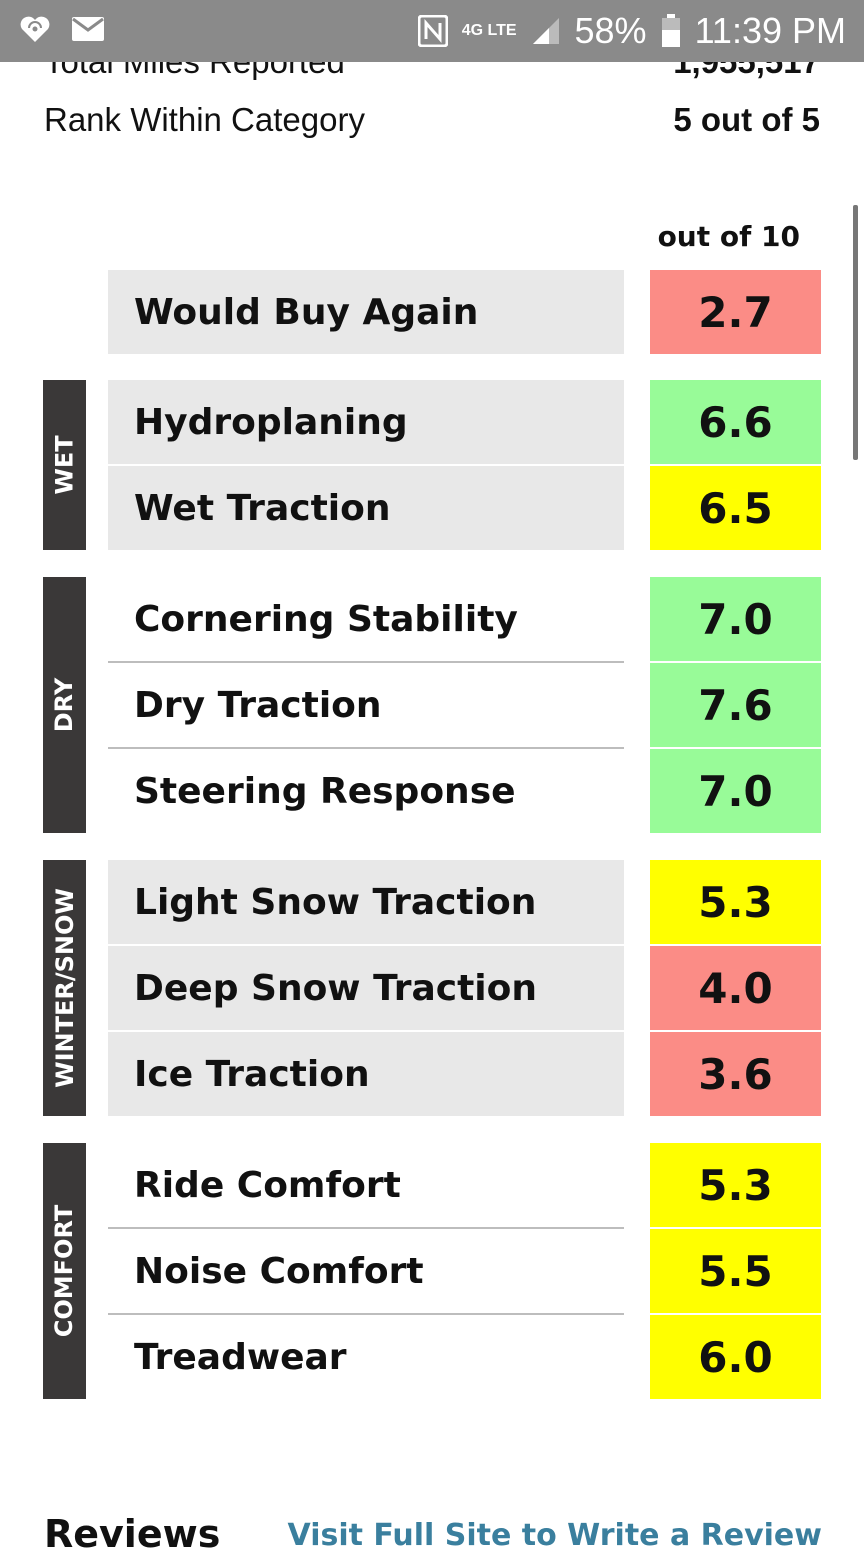  Describe the element at coordinates (746, 119) in the screenshot. I see `rank-value: 5 out of 5` at that location.